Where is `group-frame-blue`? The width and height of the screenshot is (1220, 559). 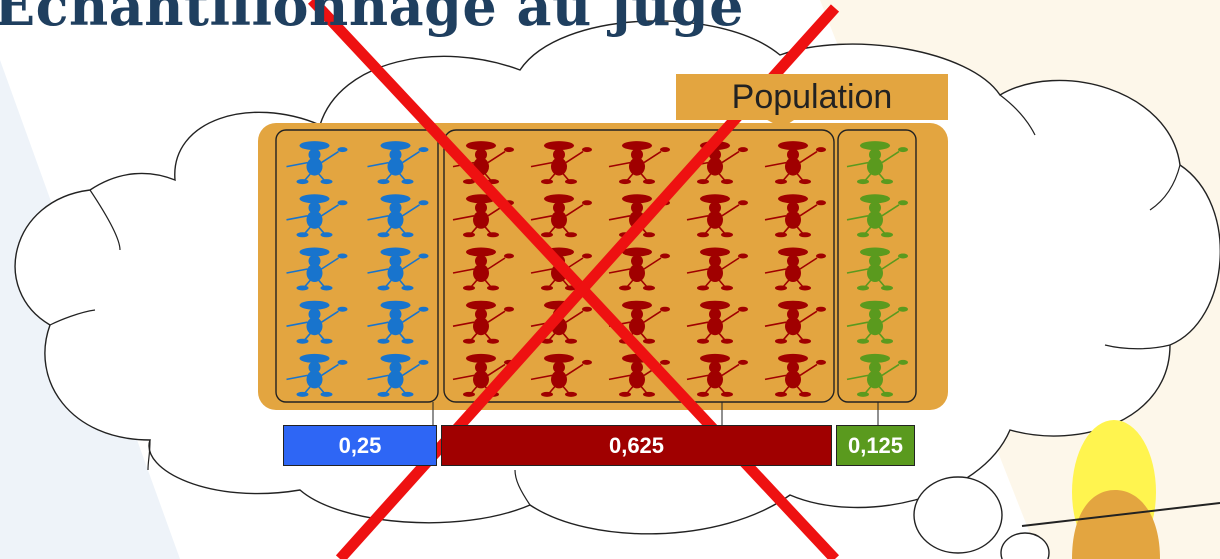 group-frame-blue is located at coordinates (357, 266).